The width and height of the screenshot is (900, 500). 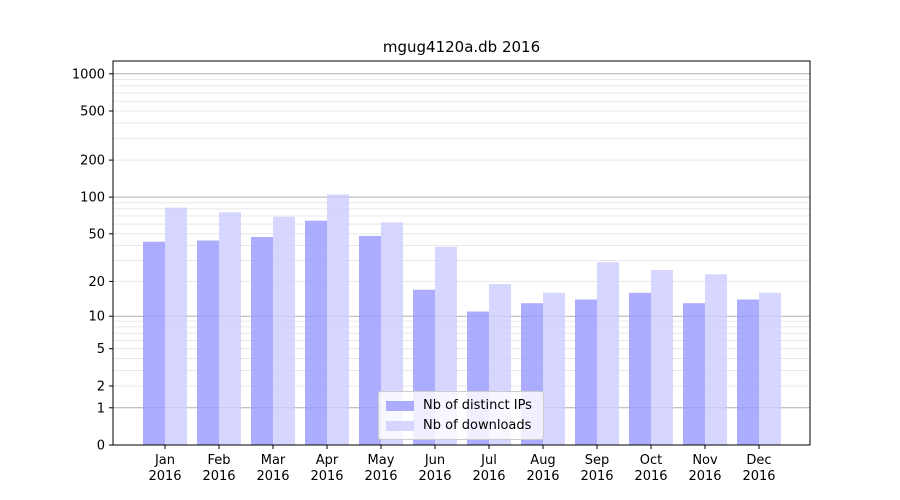 I want to click on x-tick-label-month: May, so click(x=381, y=460).